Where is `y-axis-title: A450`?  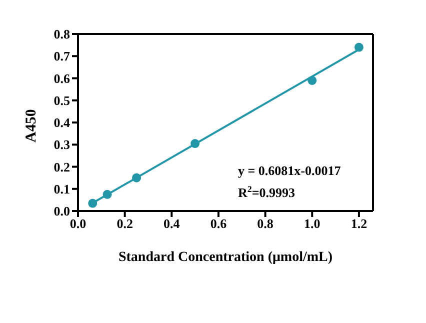
y-axis-title: A450 is located at coordinates (31, 125).